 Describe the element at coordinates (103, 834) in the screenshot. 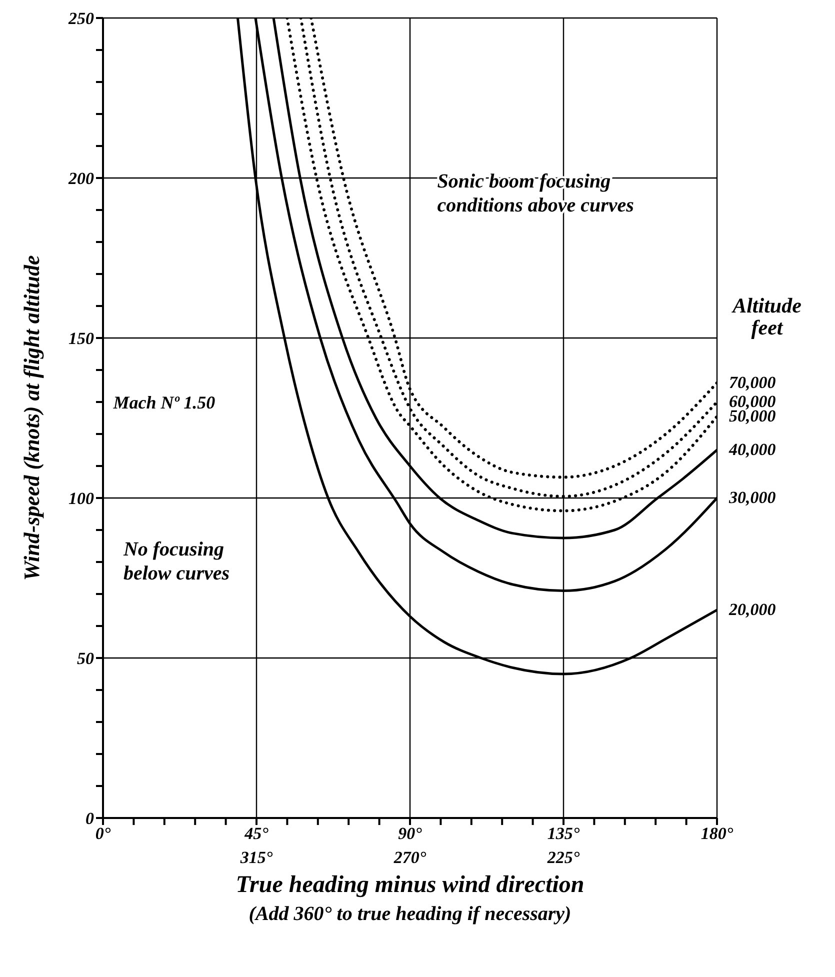

I see `x-tick-label: 0°` at that location.